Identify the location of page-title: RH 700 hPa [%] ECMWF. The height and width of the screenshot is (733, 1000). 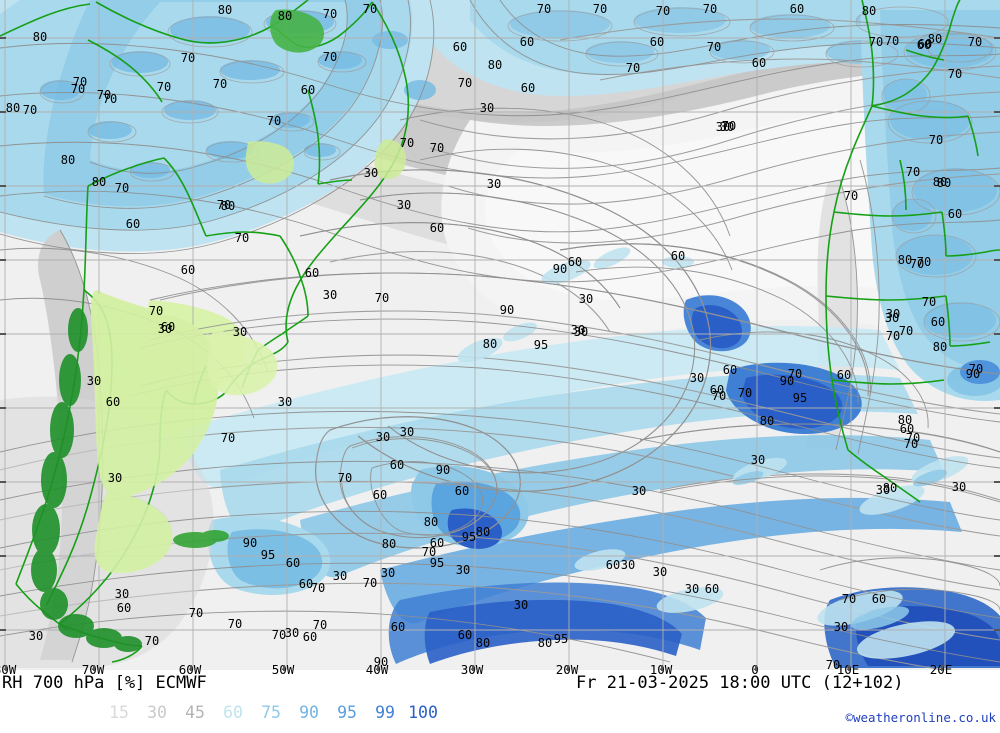
(104, 683).